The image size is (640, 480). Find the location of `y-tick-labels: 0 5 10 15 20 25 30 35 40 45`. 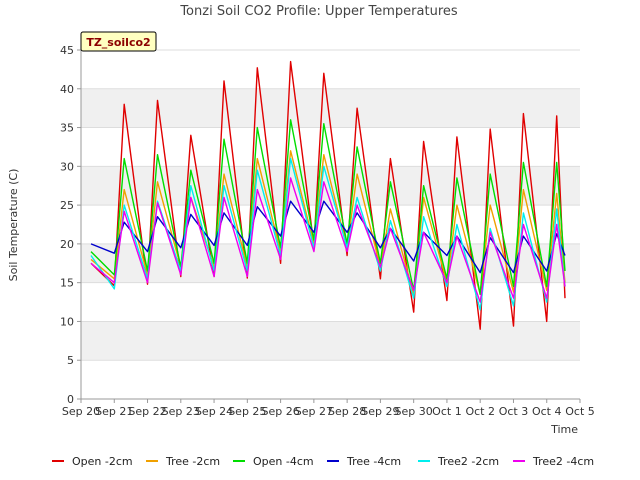

y-tick-labels: 0 5 10 15 20 25 30 35 40 45 is located at coordinates (67, 225).